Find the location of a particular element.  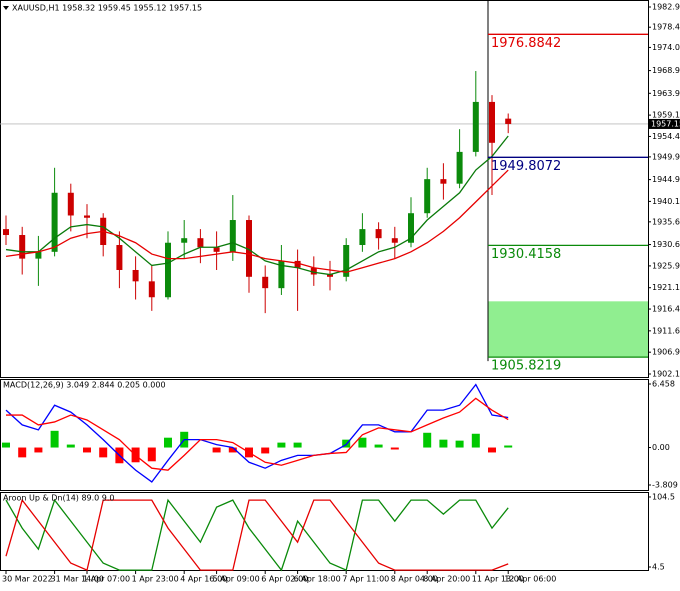

aroon-panel is located at coordinates (324, 531).